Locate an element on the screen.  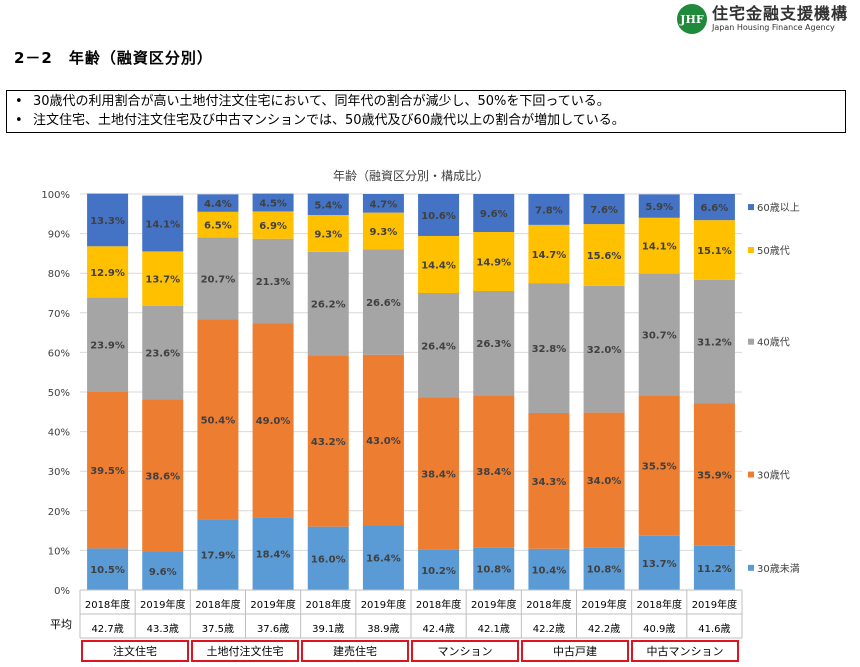
data-label: 35.9% is located at coordinates (714, 476).